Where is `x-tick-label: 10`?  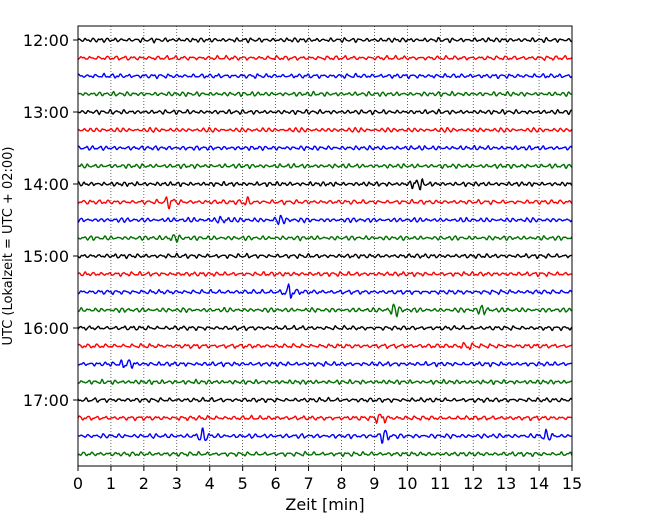 x-tick-label: 10 is located at coordinates (407, 483).